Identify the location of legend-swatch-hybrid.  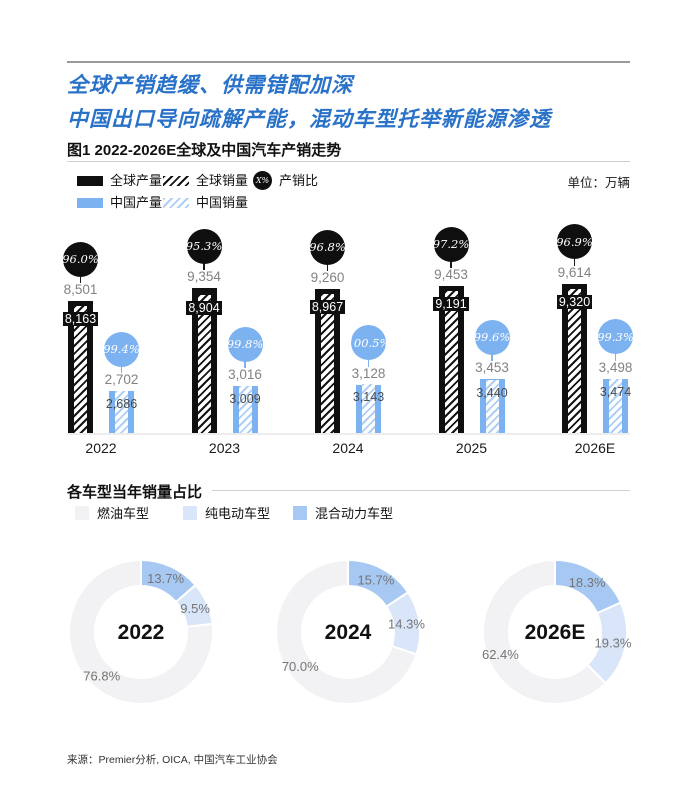
(300, 513).